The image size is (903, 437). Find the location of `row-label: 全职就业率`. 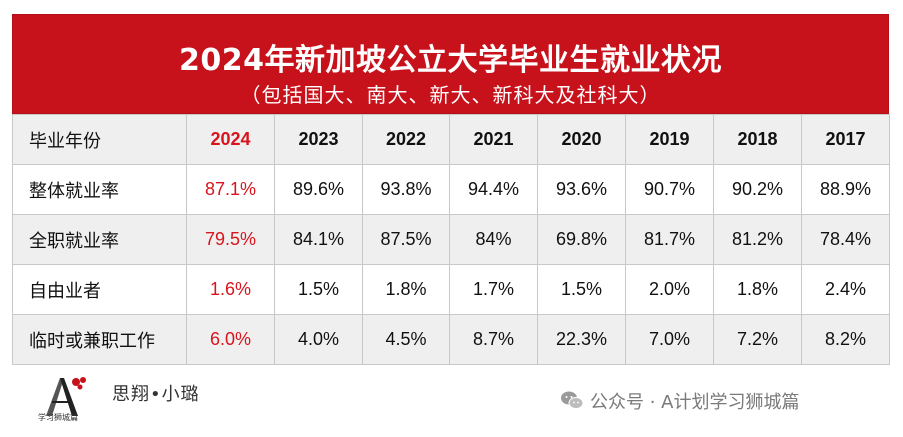

row-label: 全职就业率 is located at coordinates (99, 239).